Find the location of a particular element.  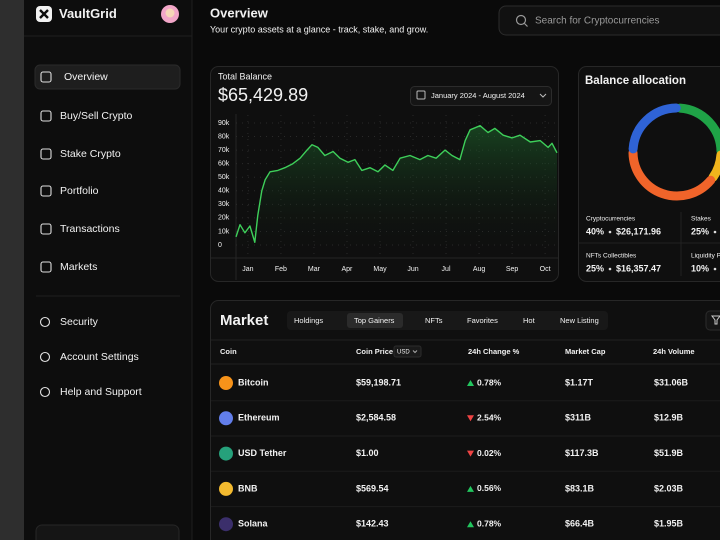

calendar-icon is located at coordinates (421, 95).